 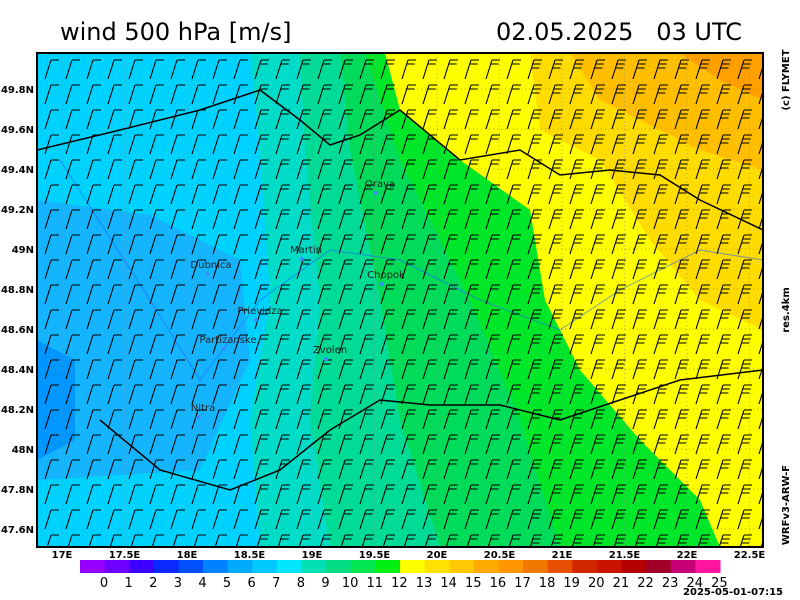 What do you see at coordinates (645, 583) in the screenshot?
I see `legend-label: 22` at bounding box center [645, 583].